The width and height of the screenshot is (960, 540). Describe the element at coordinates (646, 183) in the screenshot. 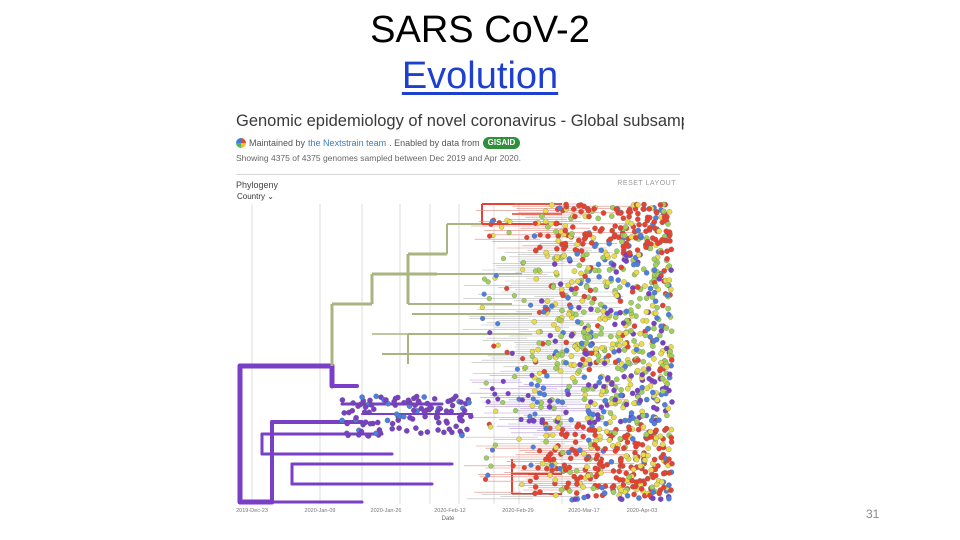

I see `reset-layout-button: RESET LAYOUT` at that location.